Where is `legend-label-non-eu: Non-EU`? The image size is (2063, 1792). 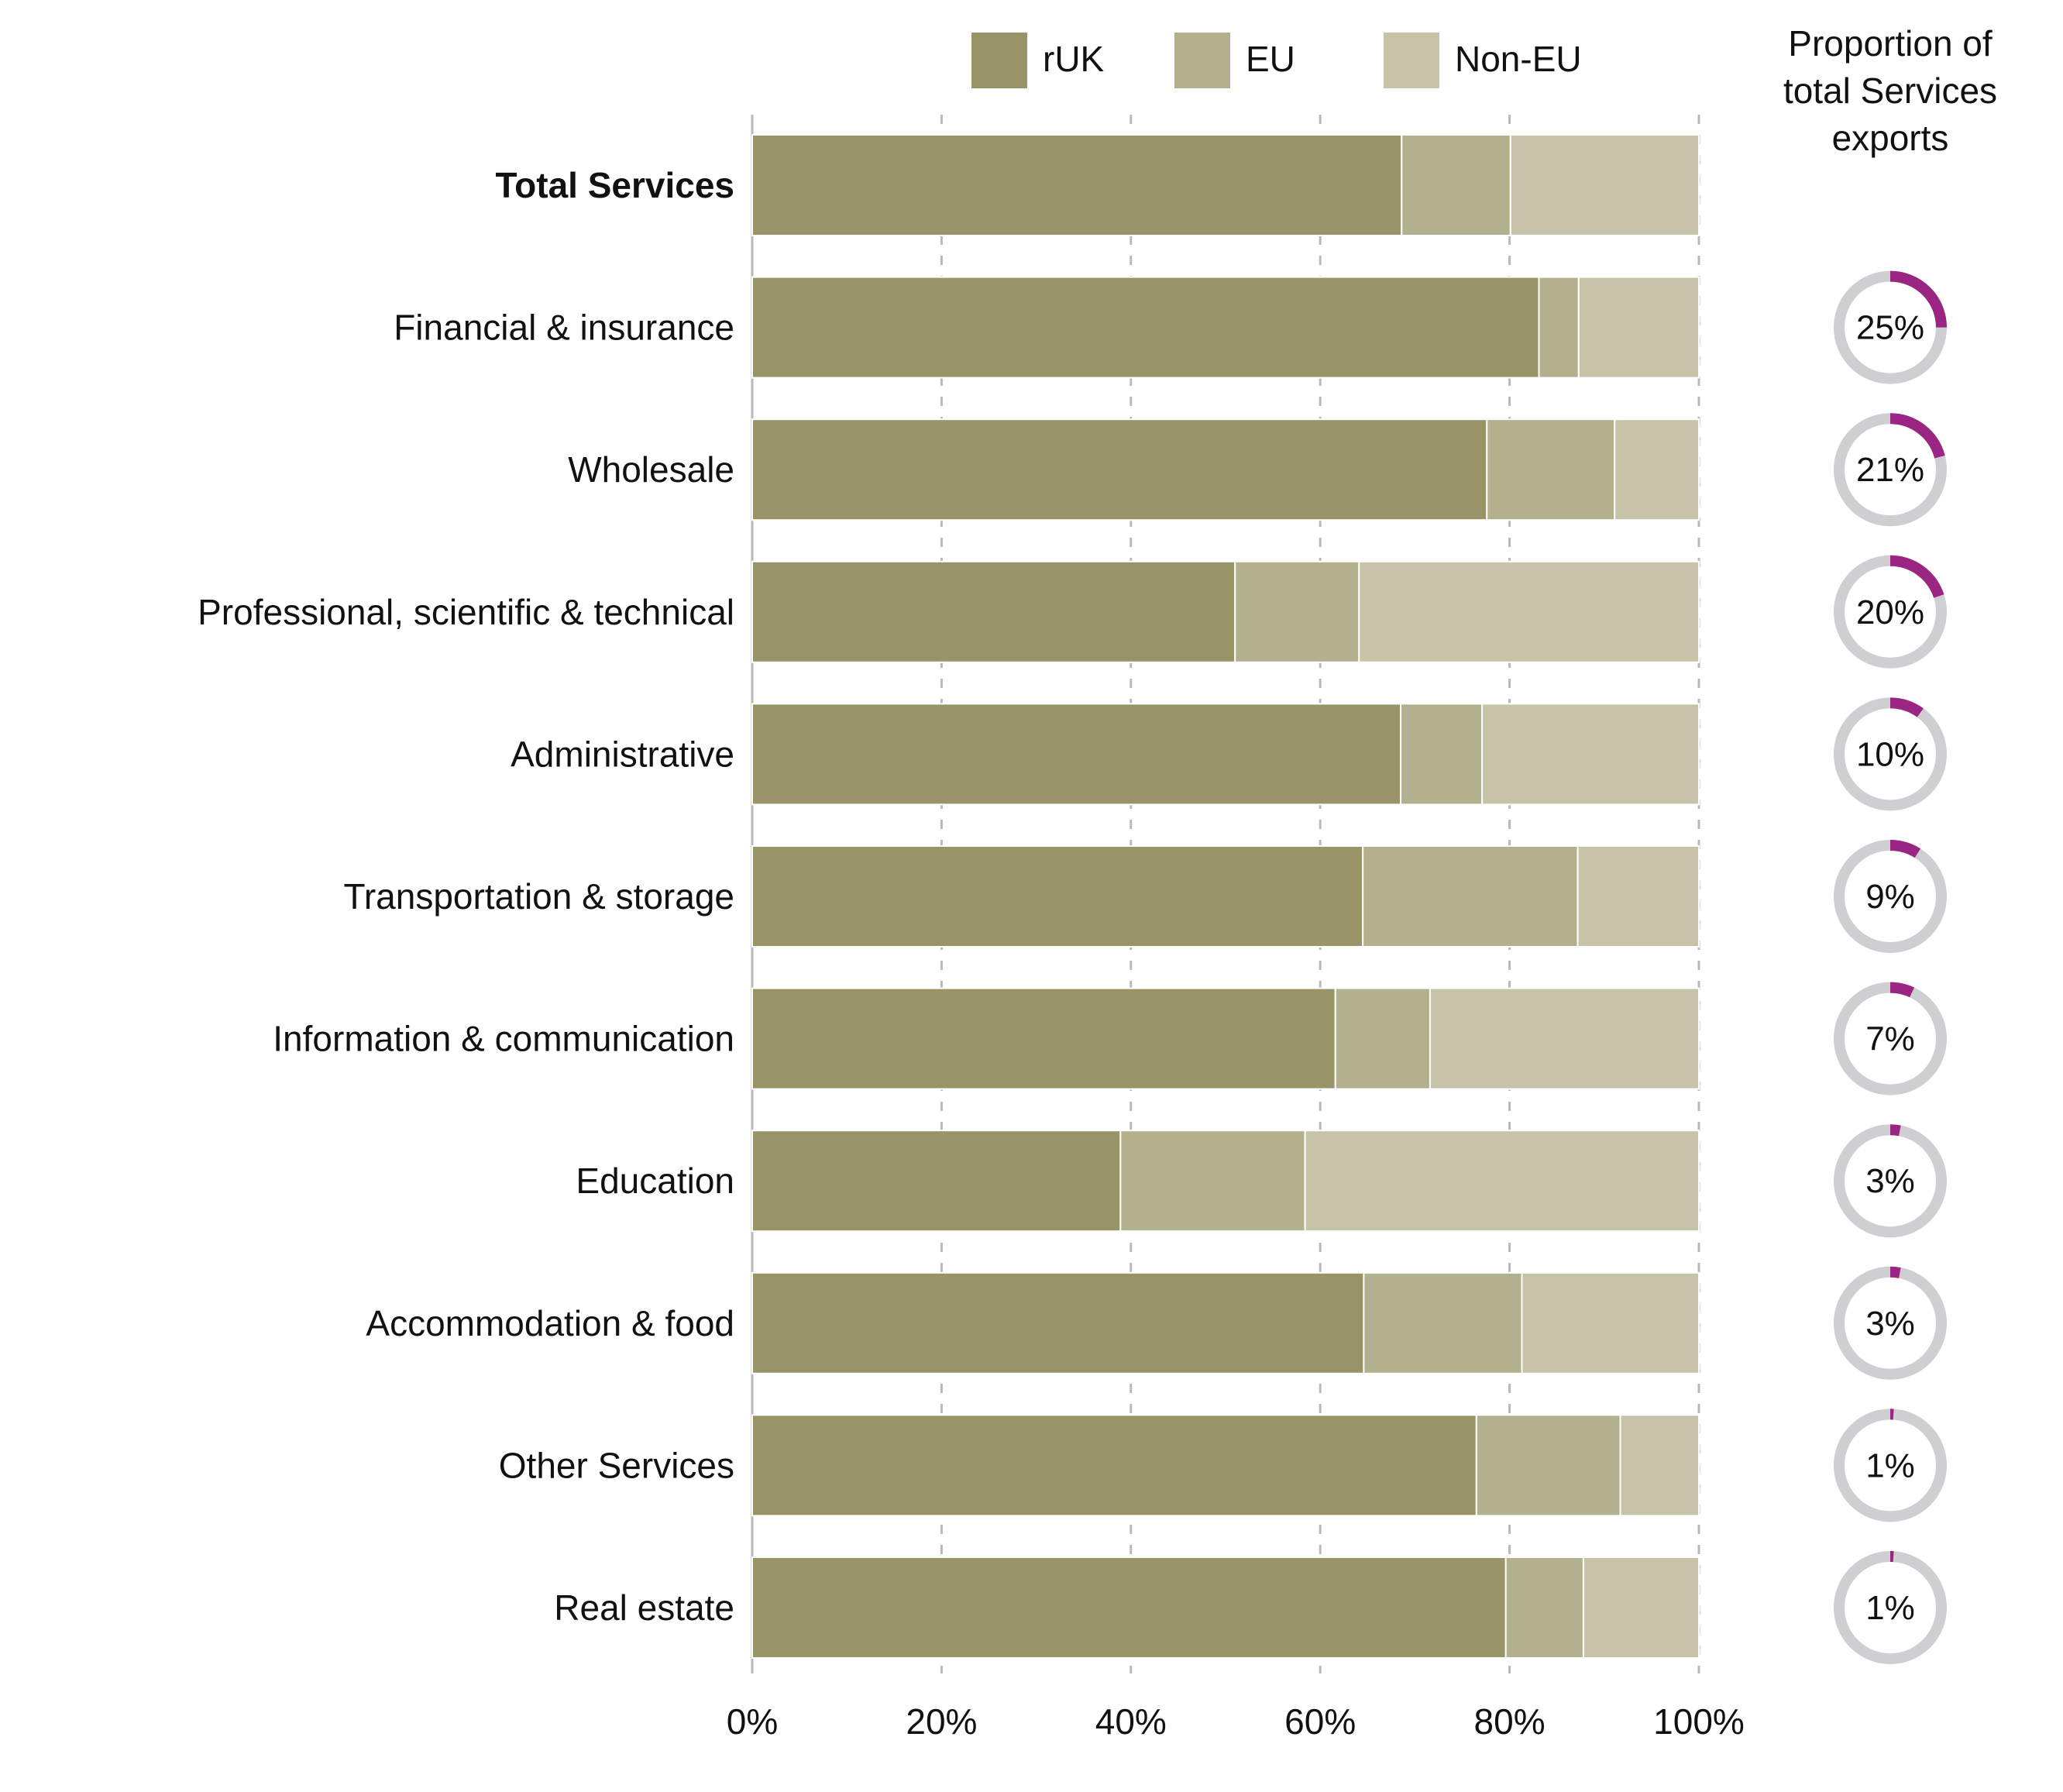
legend-label-non-eu: Non-EU is located at coordinates (1518, 59).